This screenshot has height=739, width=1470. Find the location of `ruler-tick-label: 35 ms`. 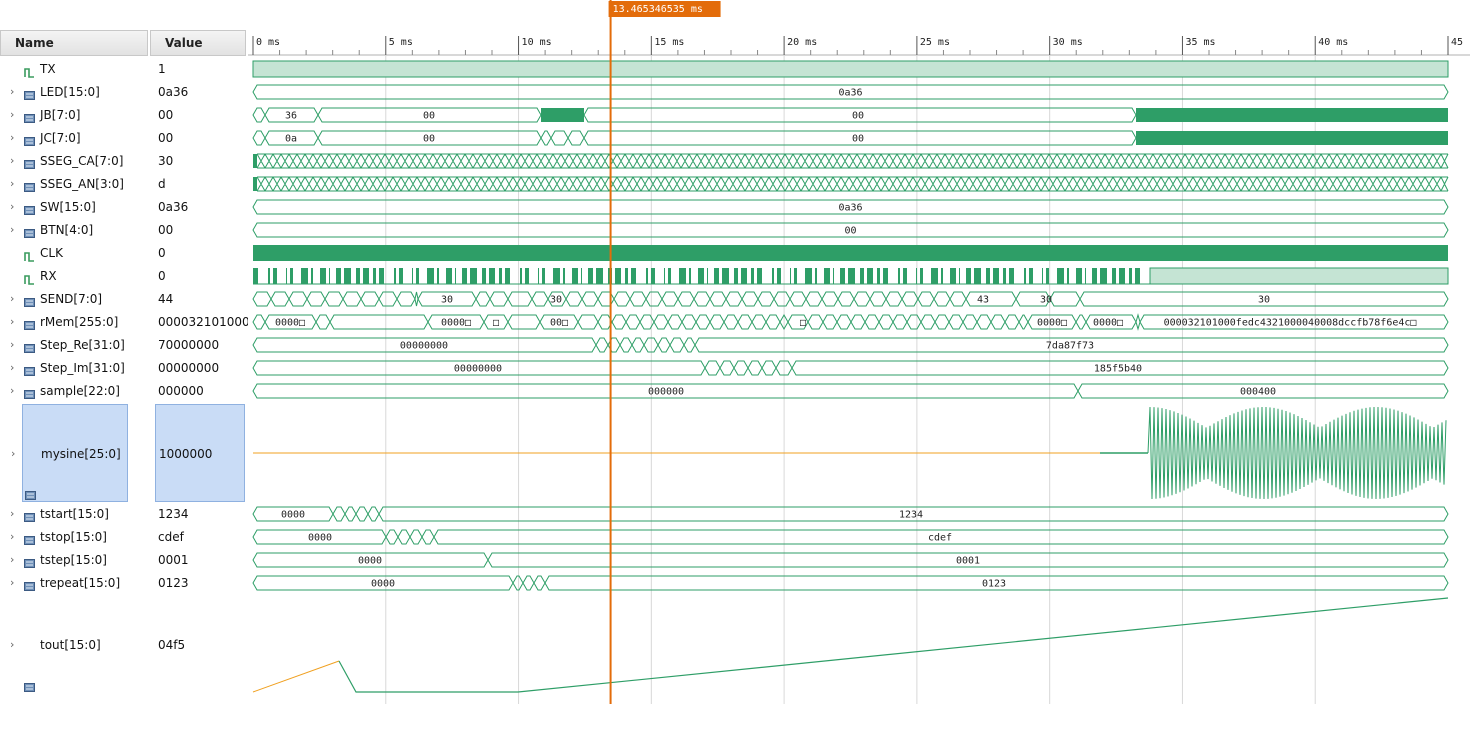

ruler-tick-label: 35 ms is located at coordinates (1200, 42).